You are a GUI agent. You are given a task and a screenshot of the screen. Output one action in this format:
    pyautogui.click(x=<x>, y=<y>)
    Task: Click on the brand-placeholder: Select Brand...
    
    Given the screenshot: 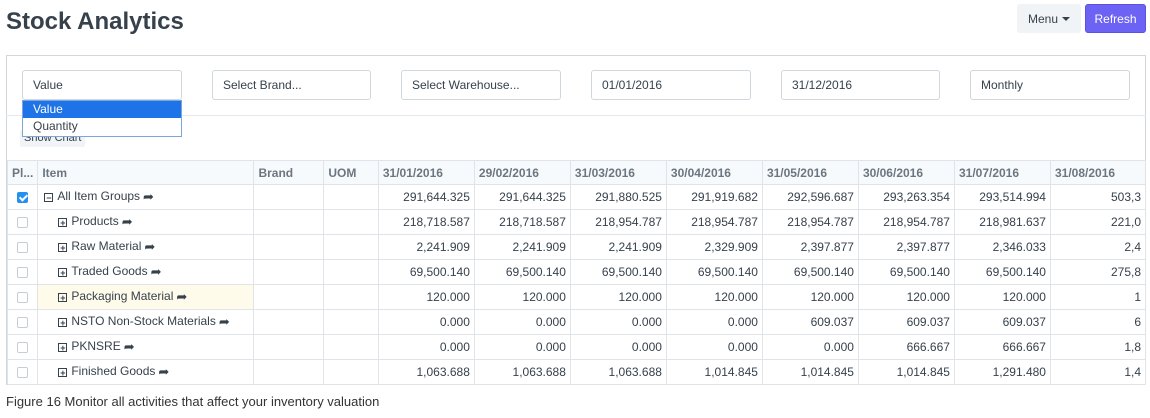 What is the action you would take?
    pyautogui.click(x=262, y=85)
    